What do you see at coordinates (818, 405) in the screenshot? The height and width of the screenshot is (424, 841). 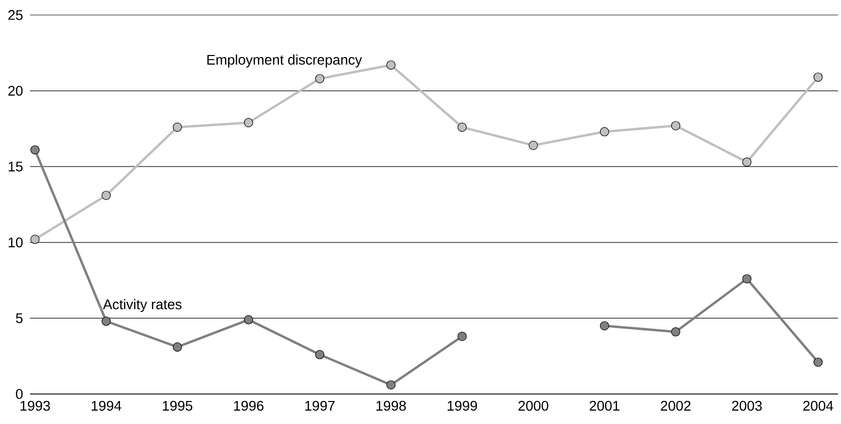 I see `x-tick-label: 2004` at bounding box center [818, 405].